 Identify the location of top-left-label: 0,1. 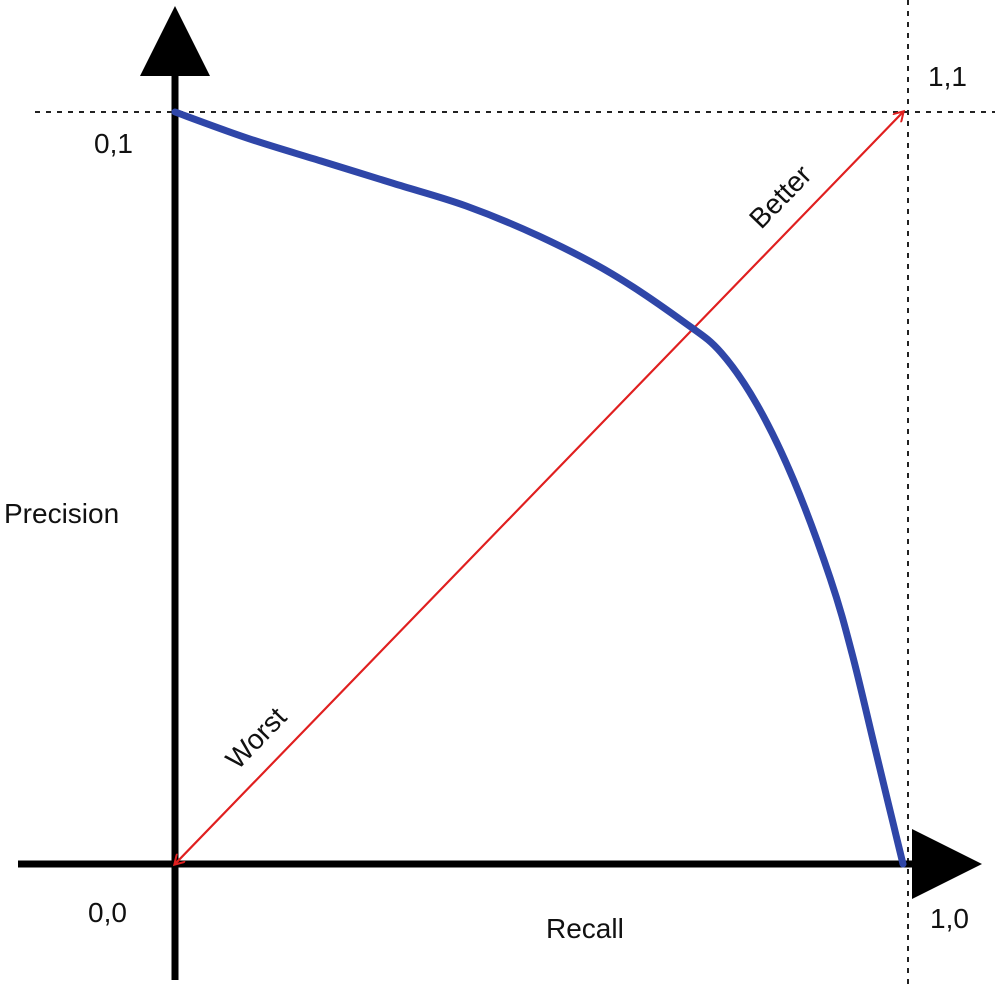
(113, 143).